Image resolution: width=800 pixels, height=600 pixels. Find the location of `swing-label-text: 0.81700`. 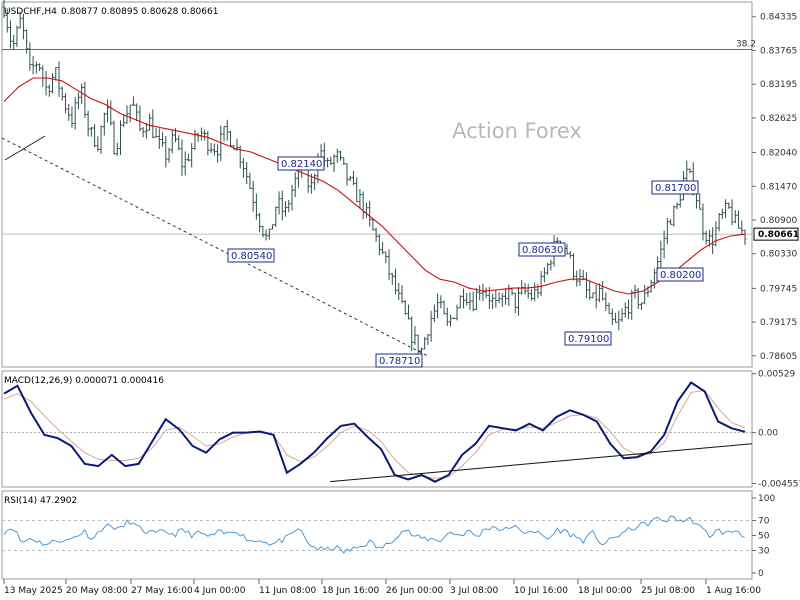

swing-label-text: 0.81700 is located at coordinates (675, 188).